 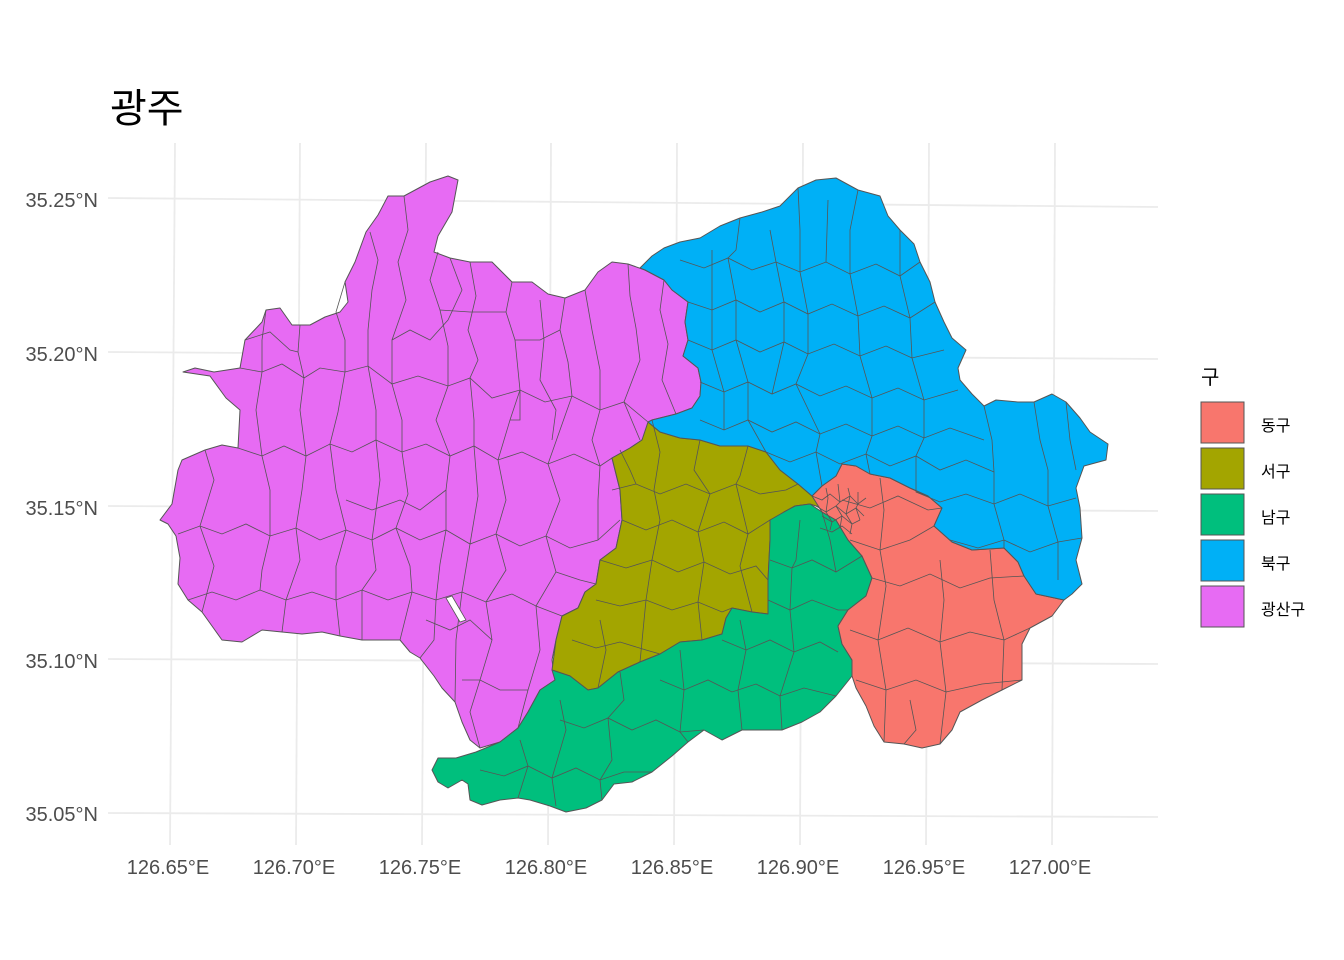 What do you see at coordinates (924, 868) in the screenshot?
I see `x-tick-label: 126.95°E` at bounding box center [924, 868].